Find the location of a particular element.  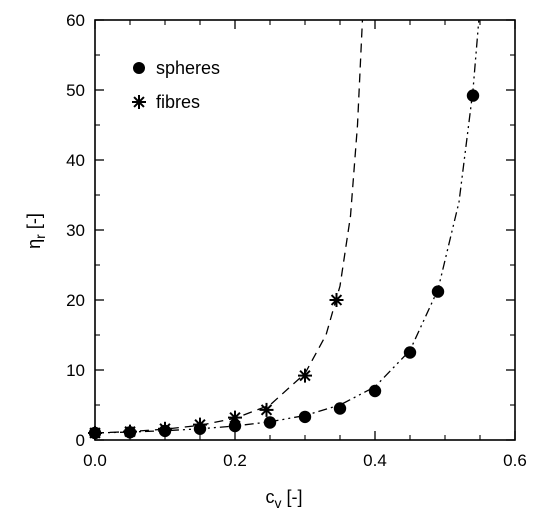

x-axis-label: cv [-] is located at coordinates (284, 499).